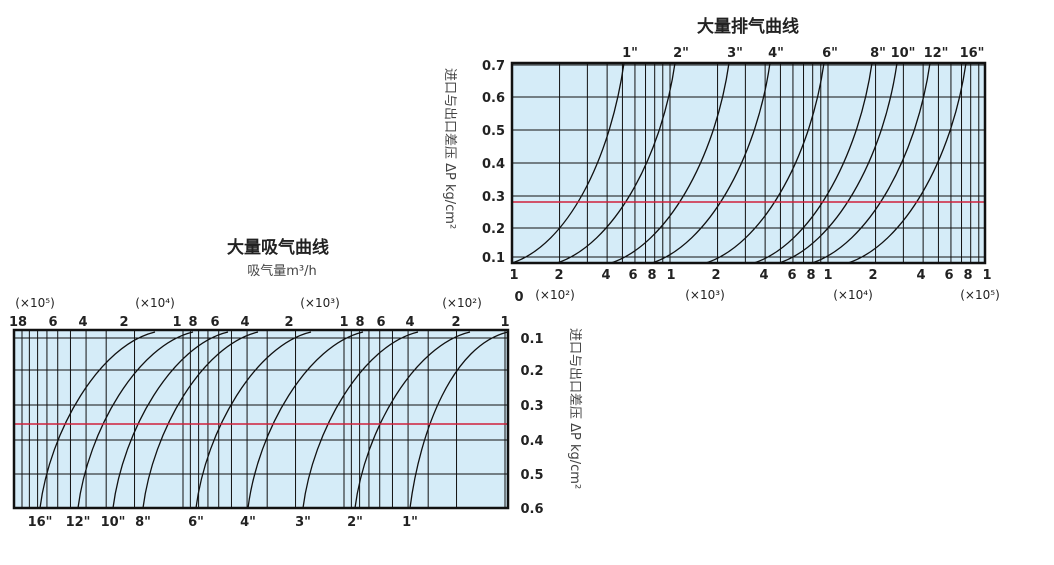  Describe the element at coordinates (278, 247) in the screenshot. I see `suction-title: 大量吸气曲线` at that location.